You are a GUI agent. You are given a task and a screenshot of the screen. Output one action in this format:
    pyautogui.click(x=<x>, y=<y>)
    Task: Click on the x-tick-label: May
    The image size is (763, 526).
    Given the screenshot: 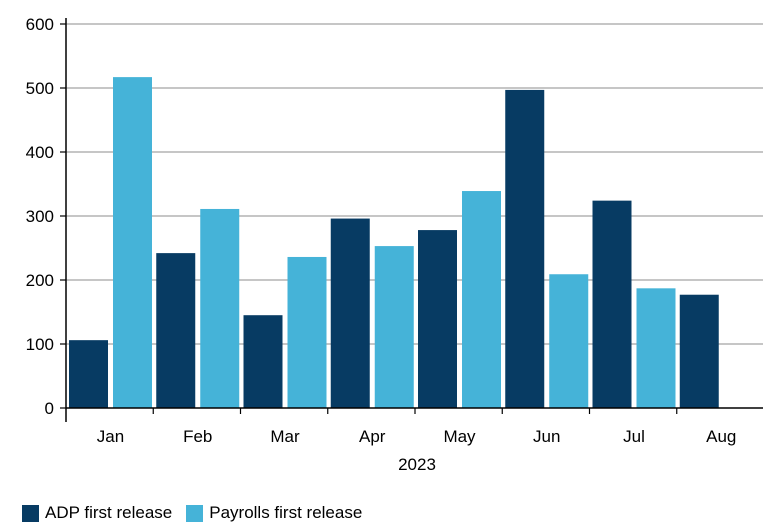 What is the action you would take?
    pyautogui.click(x=459, y=436)
    